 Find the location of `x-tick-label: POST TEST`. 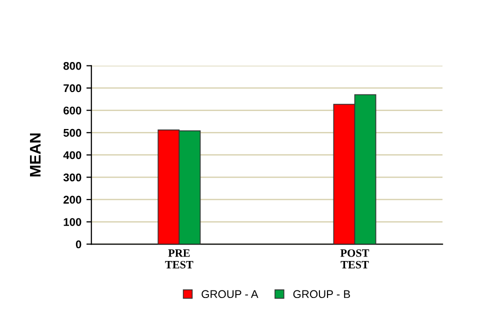

x-tick-label: POST TEST is located at coordinates (355, 258).